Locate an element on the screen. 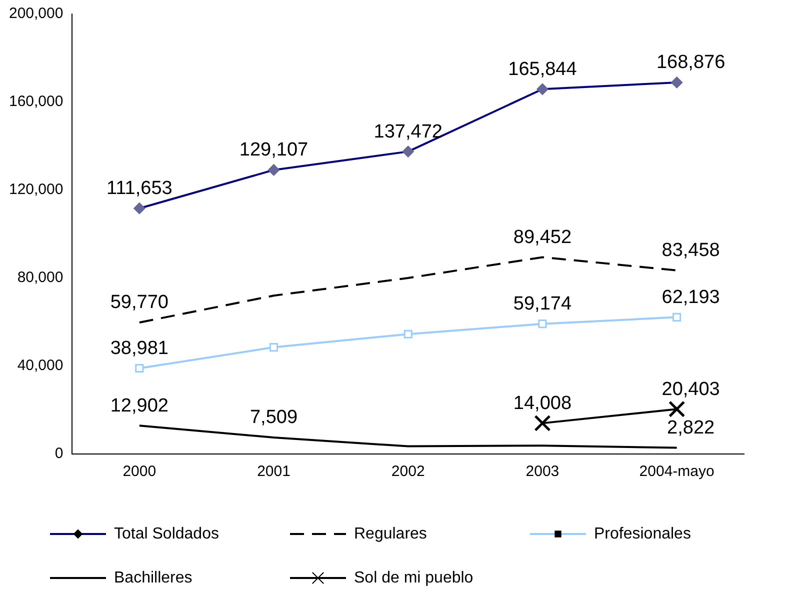 This screenshot has height=594, width=804. legend-label: Regulares is located at coordinates (390, 533).